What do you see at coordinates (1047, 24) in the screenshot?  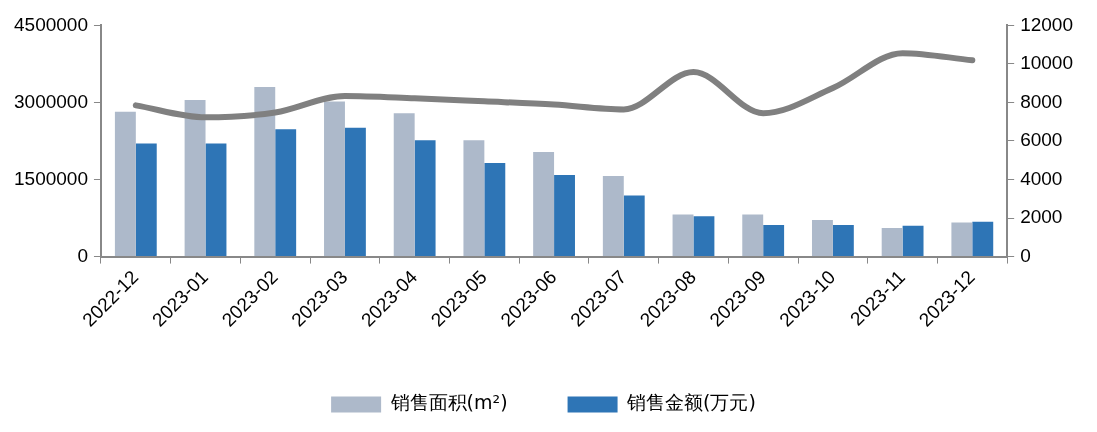 I see `y2-tick-label: 12000` at bounding box center [1047, 24].